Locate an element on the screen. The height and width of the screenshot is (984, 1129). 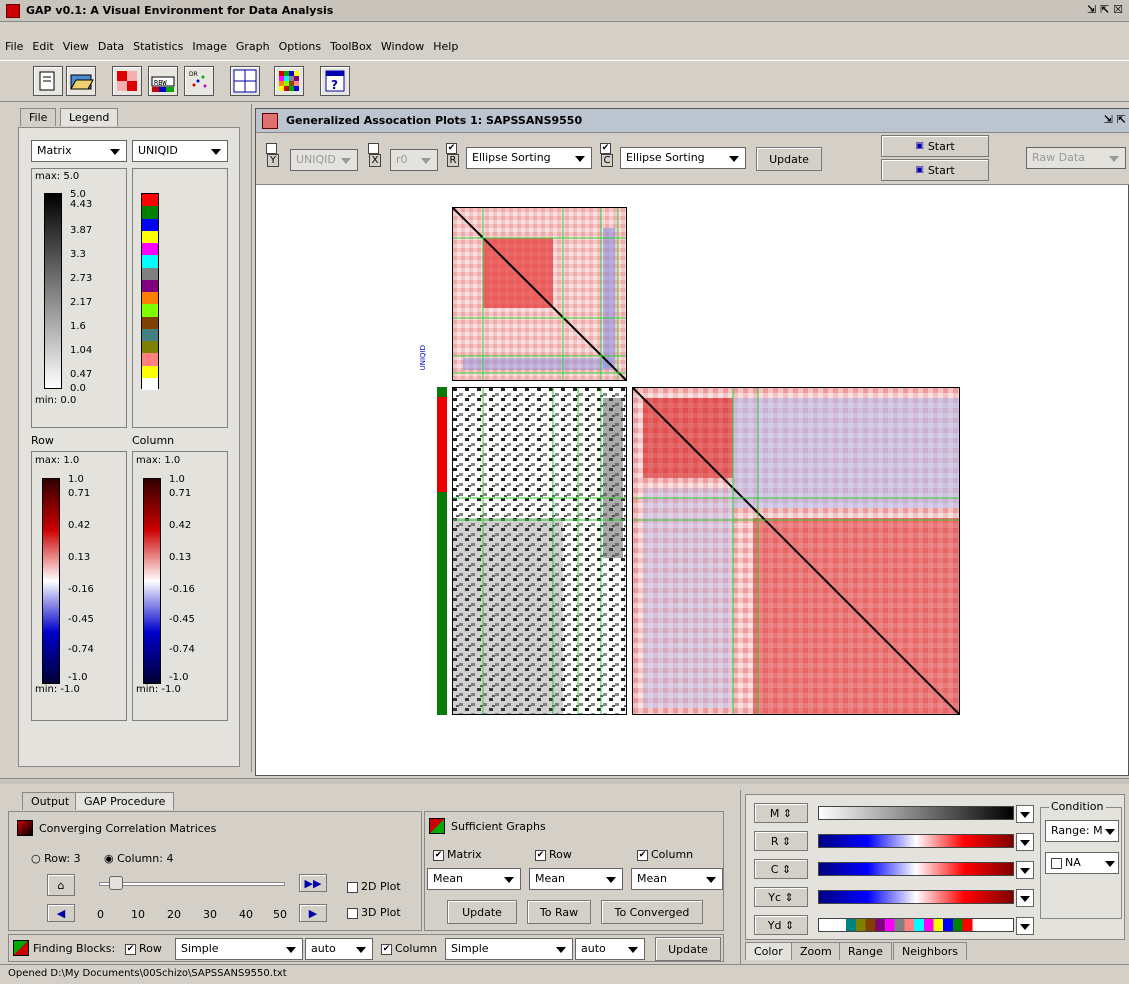
slider-thumb is located at coordinates (116, 883).